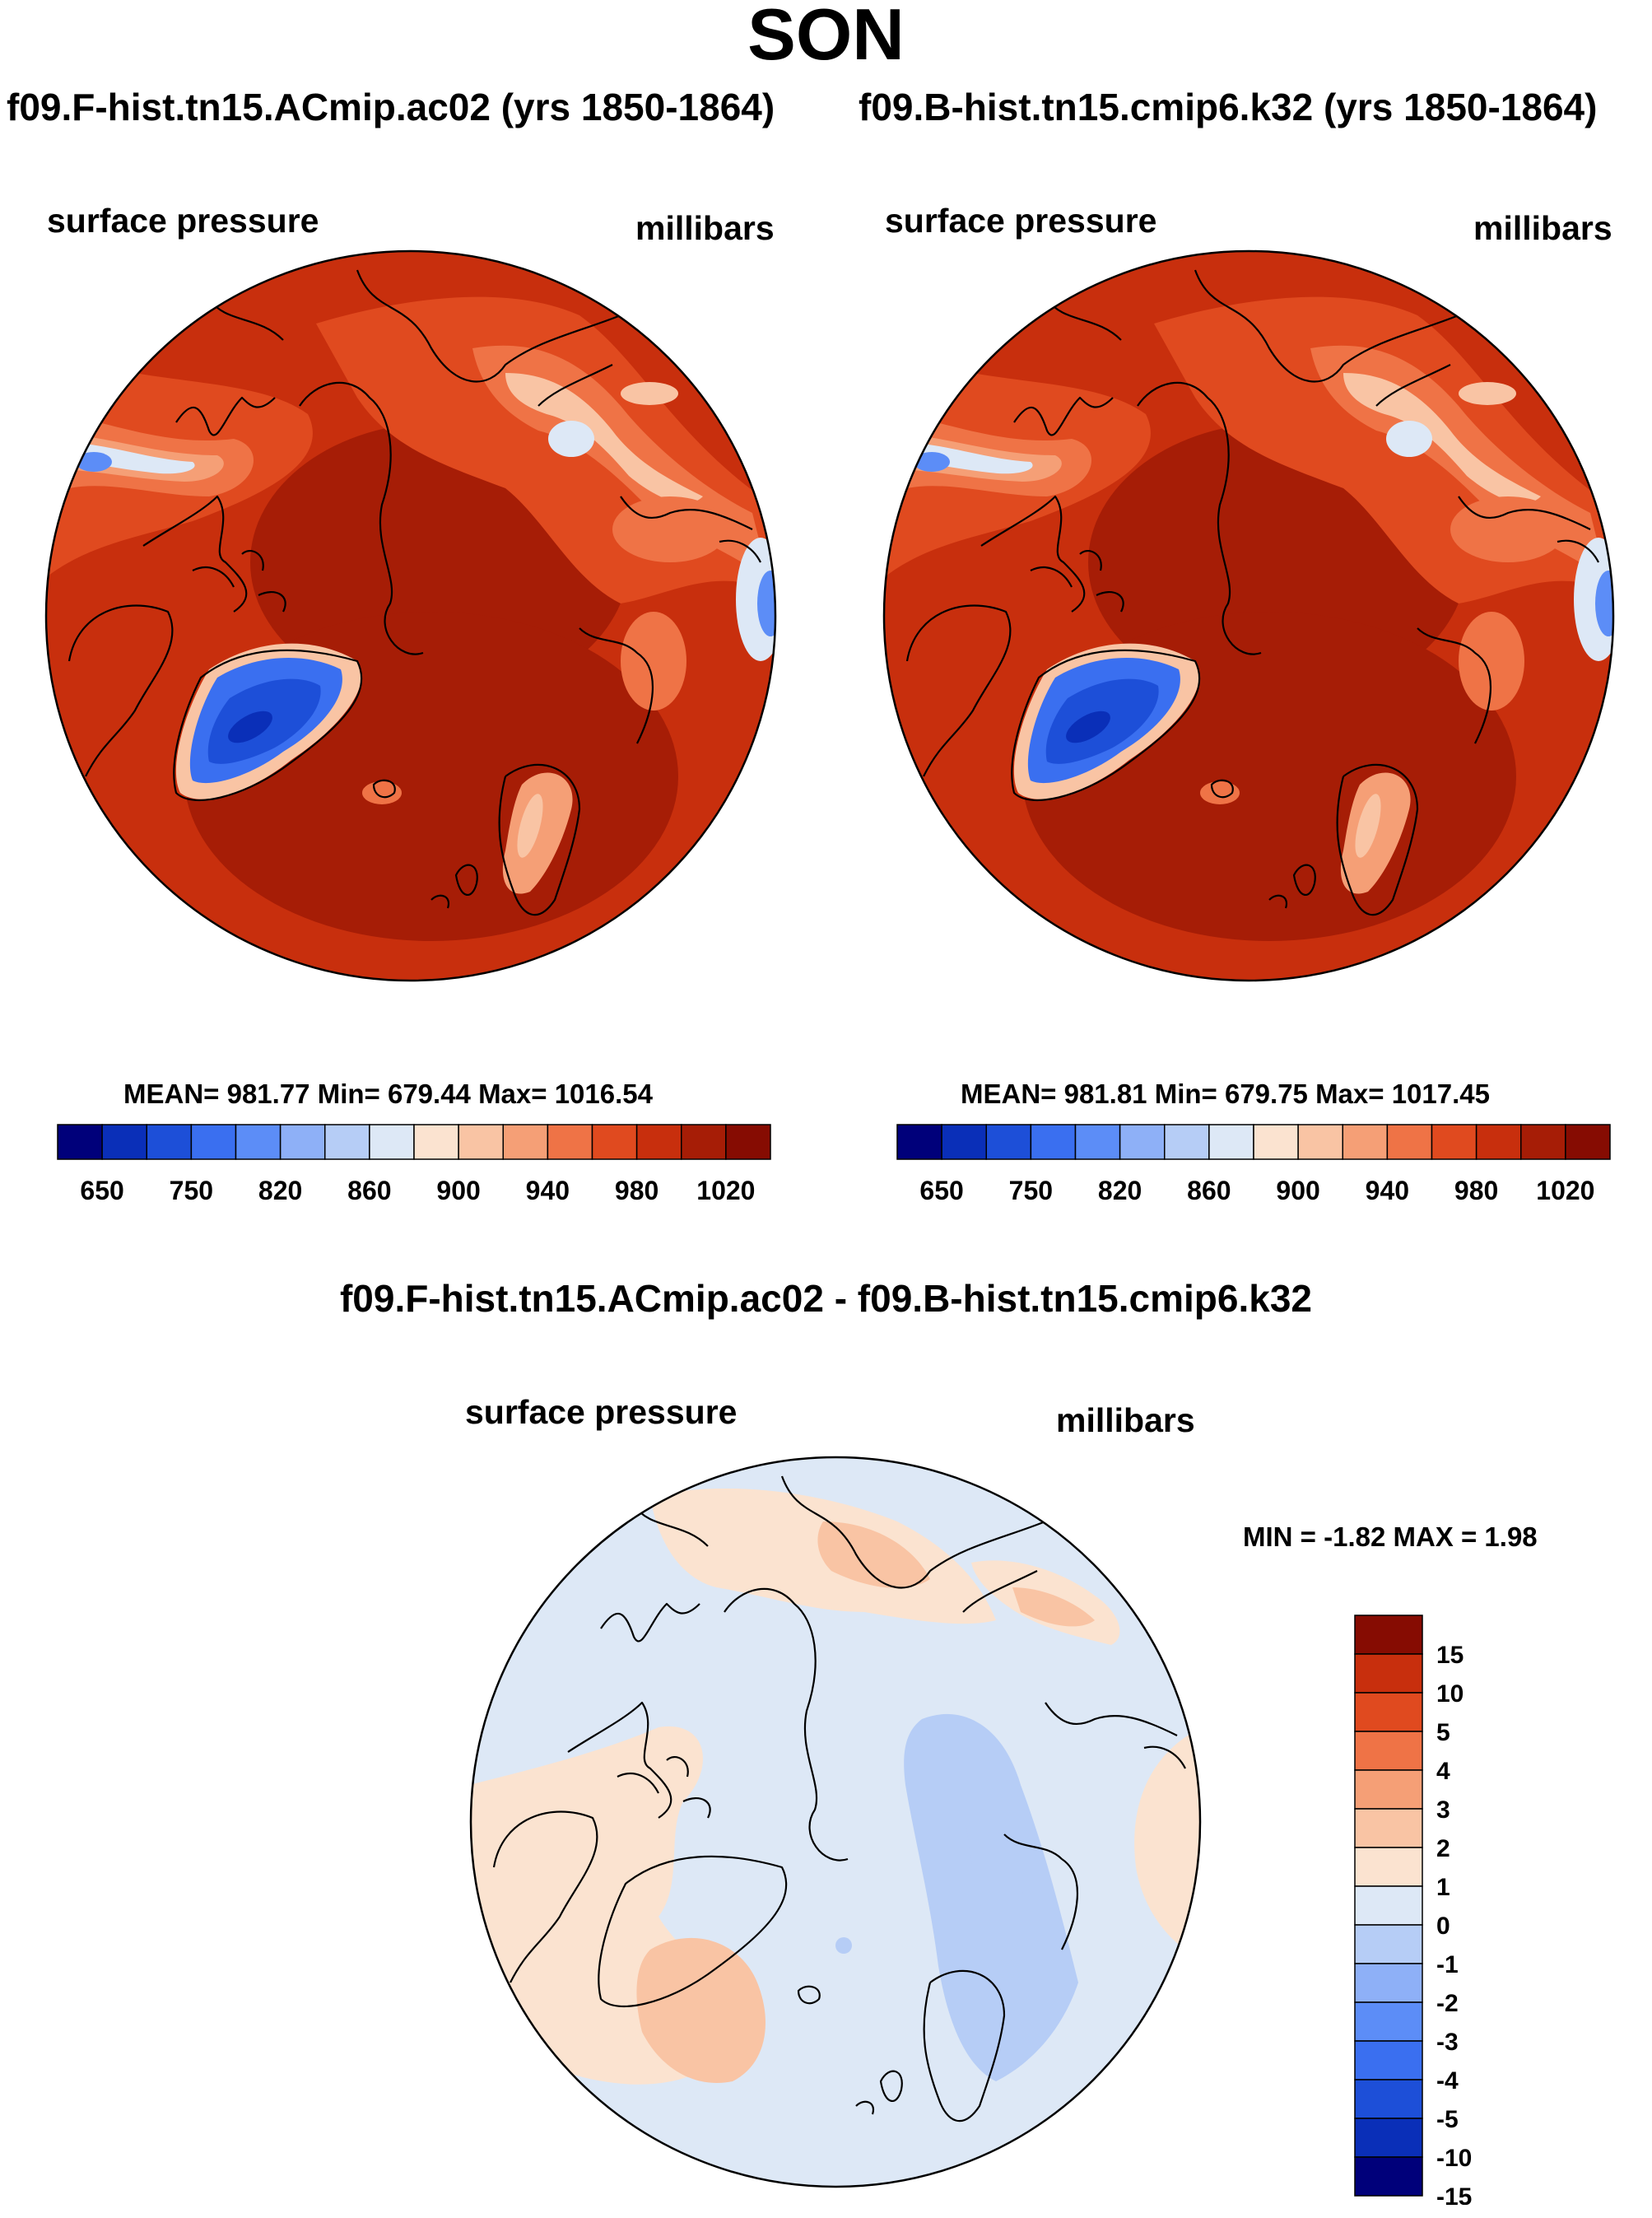  What do you see at coordinates (1450, 1694) in the screenshot?
I see `difference-colorbar-label: 10` at bounding box center [1450, 1694].